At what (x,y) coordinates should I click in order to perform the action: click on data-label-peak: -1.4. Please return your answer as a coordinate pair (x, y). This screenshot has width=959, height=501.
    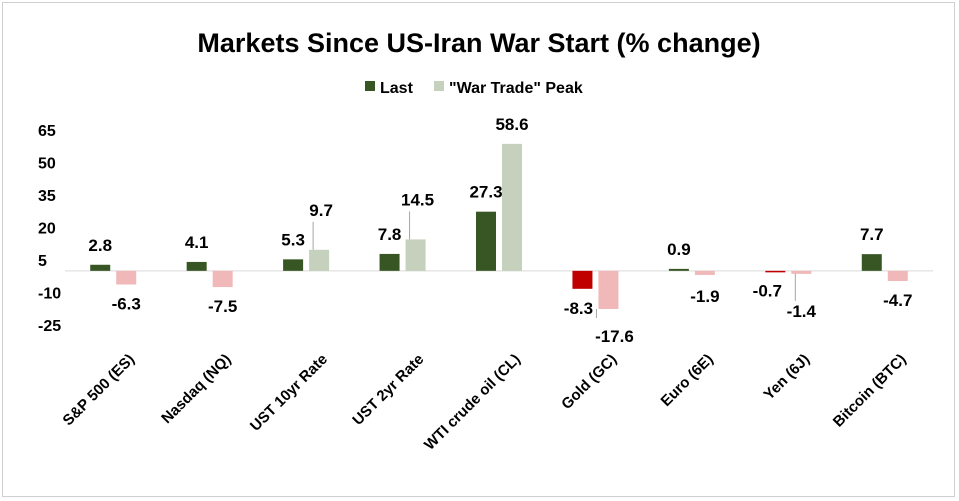
    Looking at the image, I should click on (802, 311).